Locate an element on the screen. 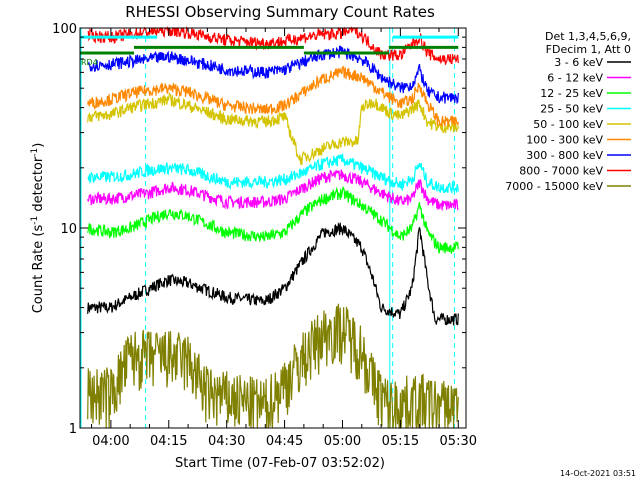 The image size is (640, 480). legend-entry-label: 3 - 6 keV is located at coordinates (578, 62).